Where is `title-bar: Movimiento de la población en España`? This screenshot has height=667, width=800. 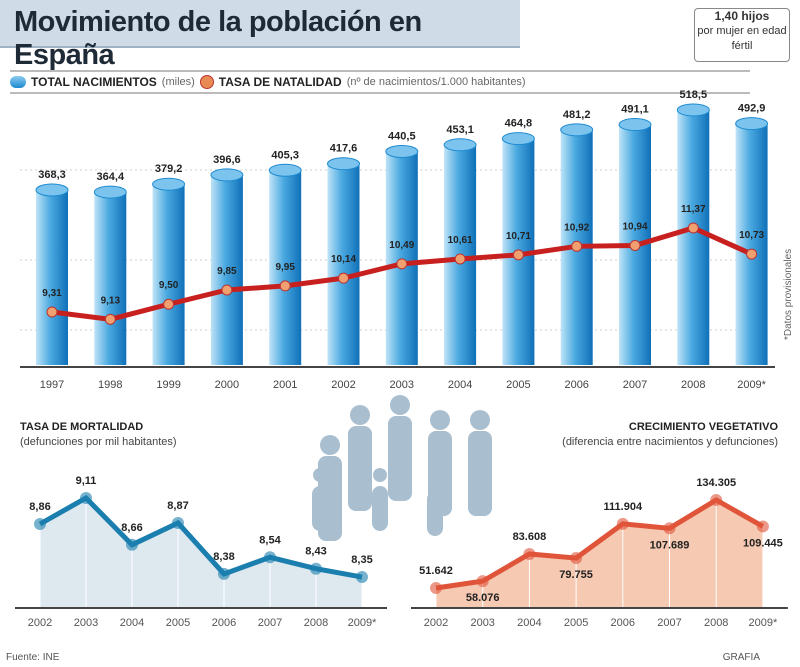
title-bar: Movimiento de la población en España is located at coordinates (260, 35).